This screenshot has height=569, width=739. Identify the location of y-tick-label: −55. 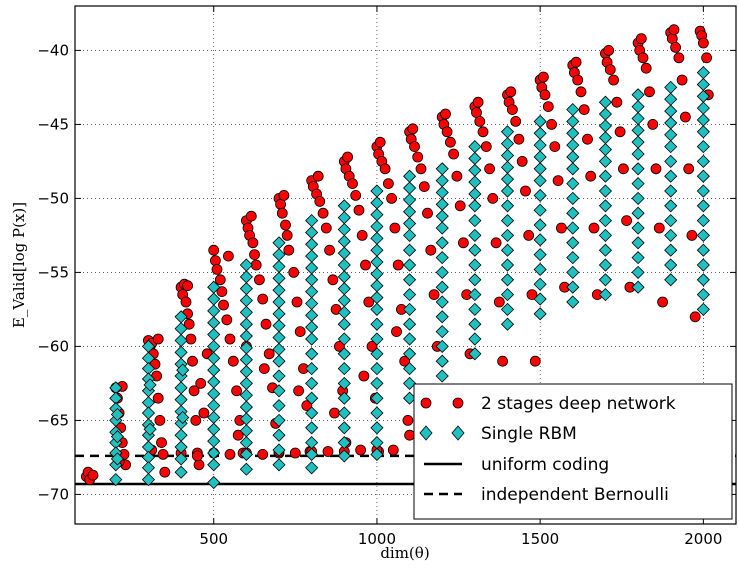
(53, 272).